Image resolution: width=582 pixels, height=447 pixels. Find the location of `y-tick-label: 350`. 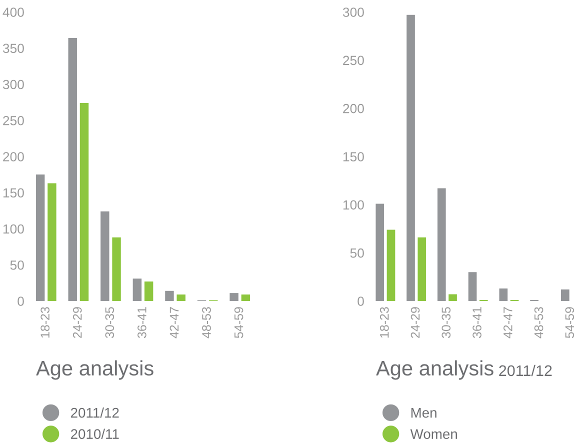

y-tick-label: 350 is located at coordinates (13, 49).